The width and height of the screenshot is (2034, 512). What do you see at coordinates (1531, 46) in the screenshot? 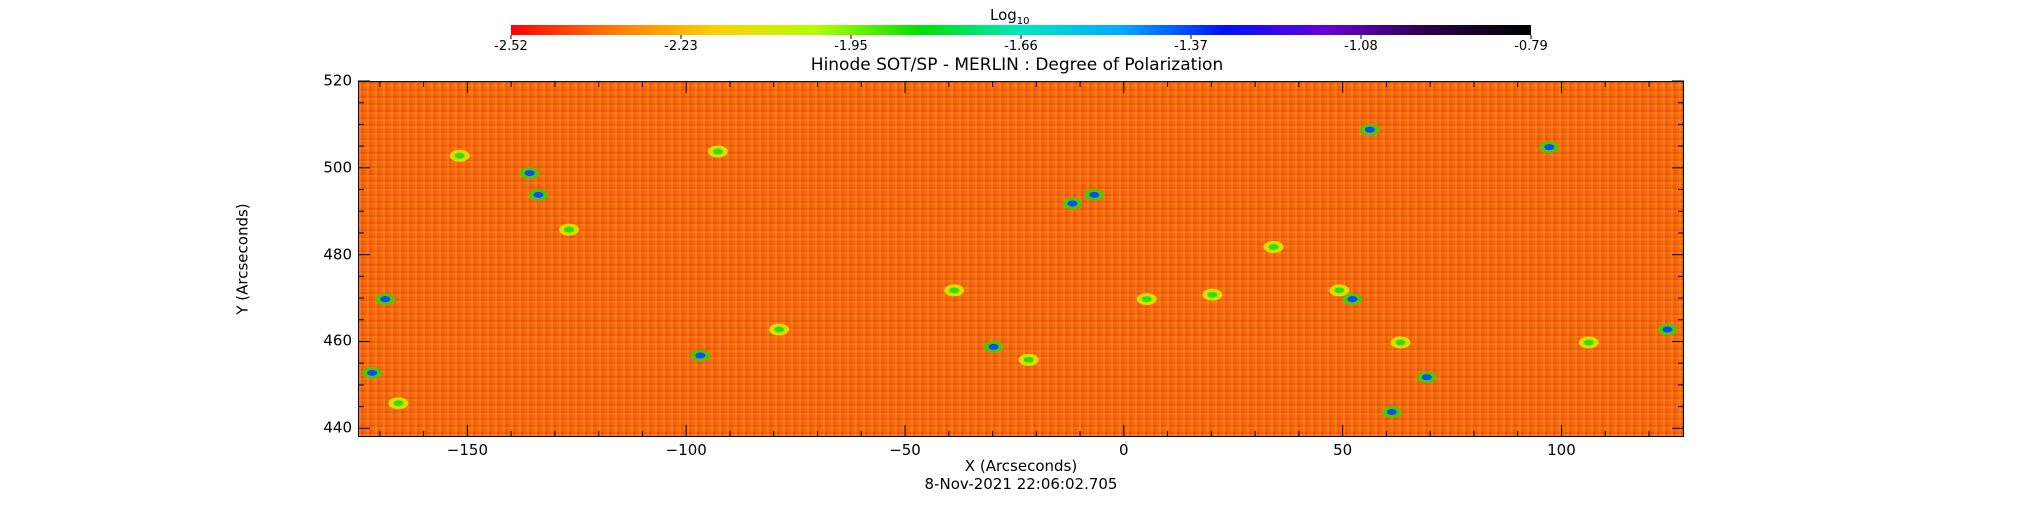
I see `colorbar-tick-label: -0.79` at bounding box center [1531, 46].